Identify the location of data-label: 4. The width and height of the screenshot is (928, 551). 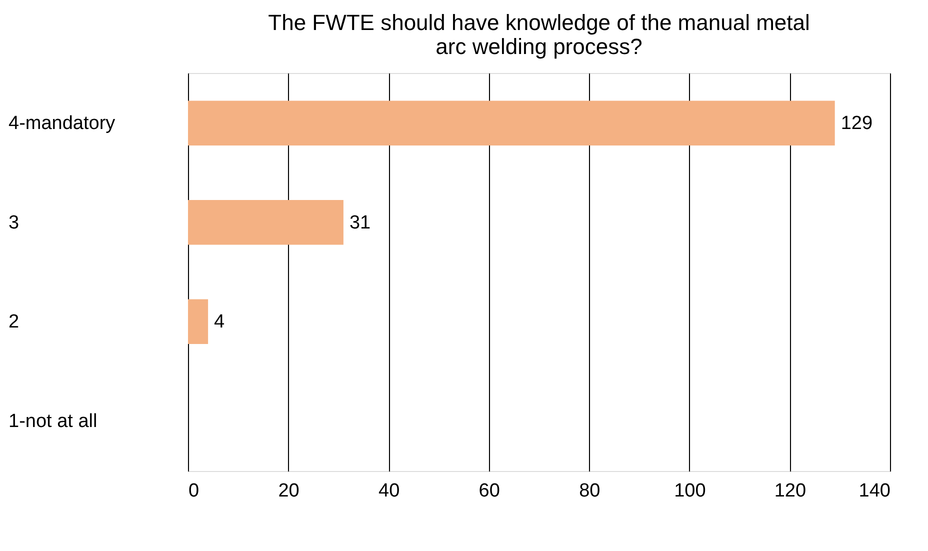
(220, 322).